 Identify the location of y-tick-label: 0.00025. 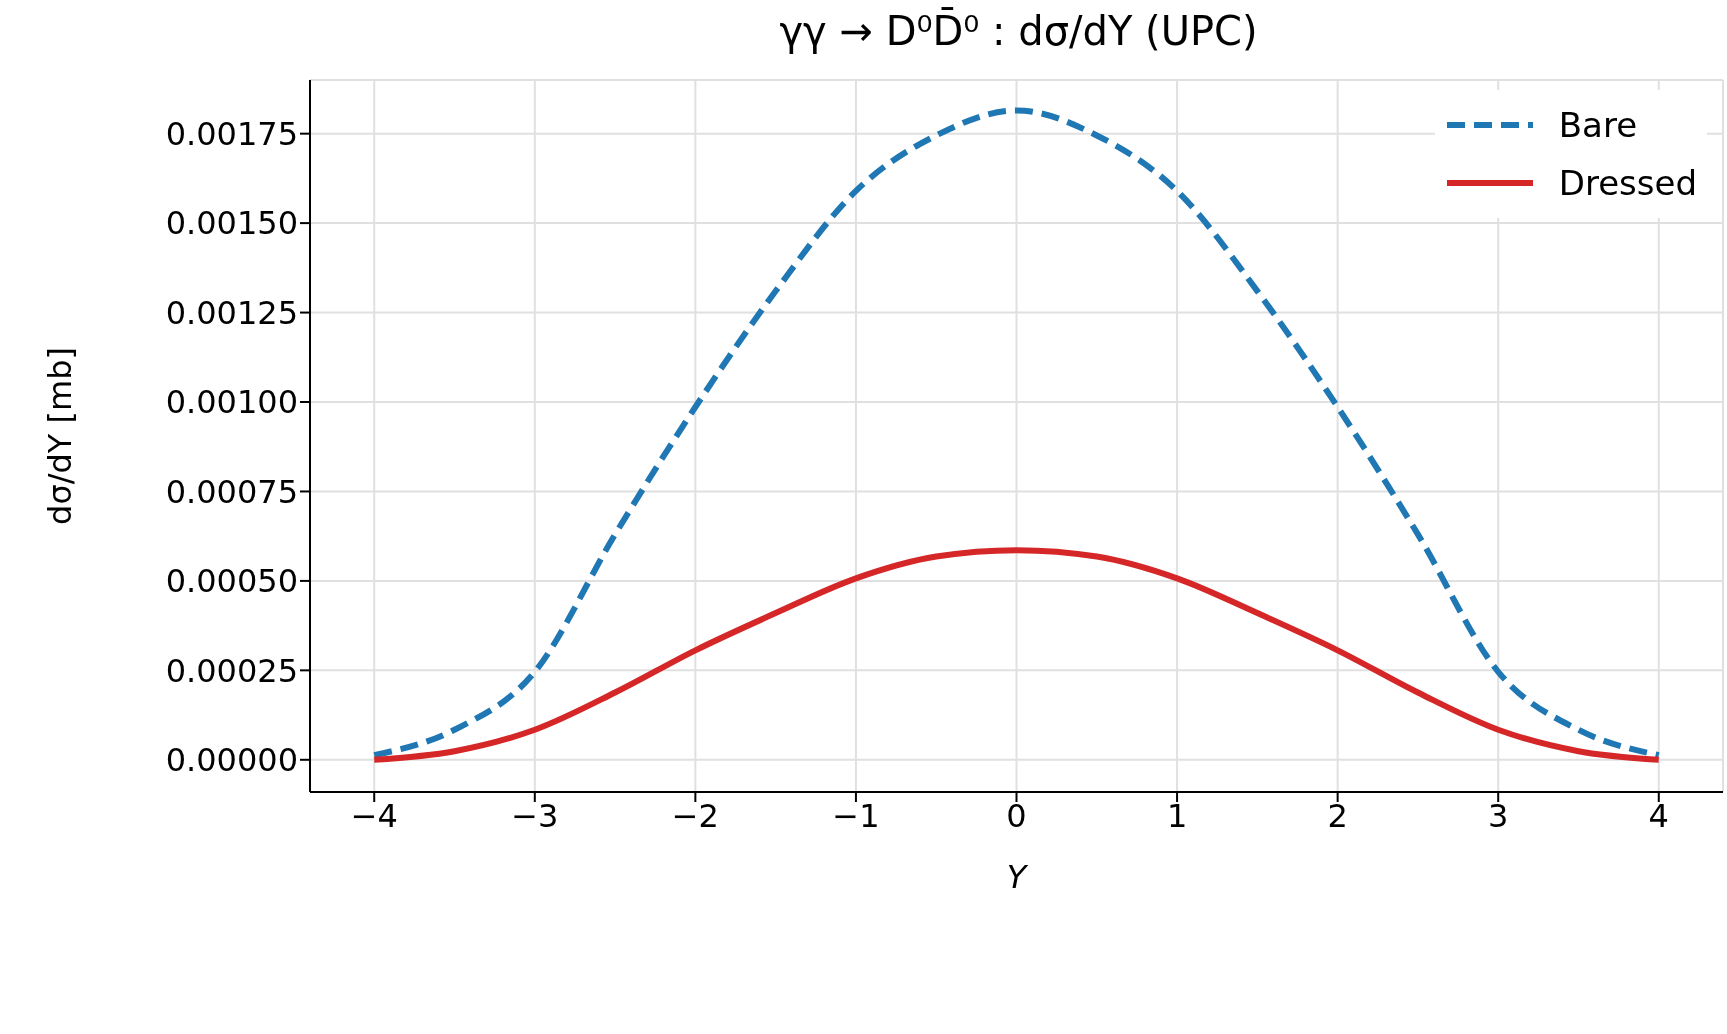
(231, 670).